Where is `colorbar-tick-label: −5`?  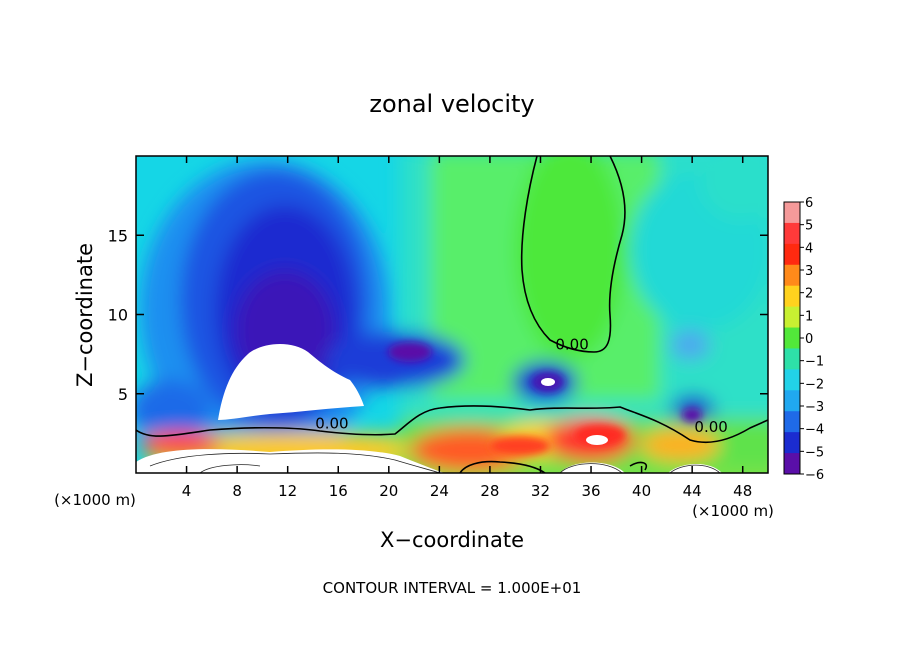 colorbar-tick-label: −5 is located at coordinates (814, 452).